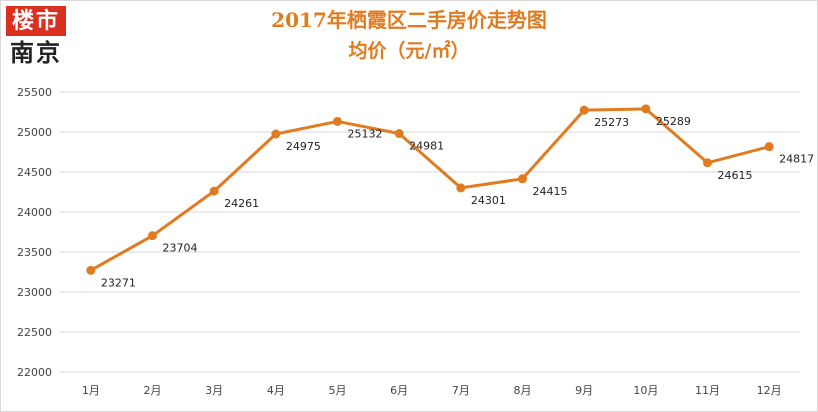  I want to click on y-tick-label: 25500, so click(34, 92).